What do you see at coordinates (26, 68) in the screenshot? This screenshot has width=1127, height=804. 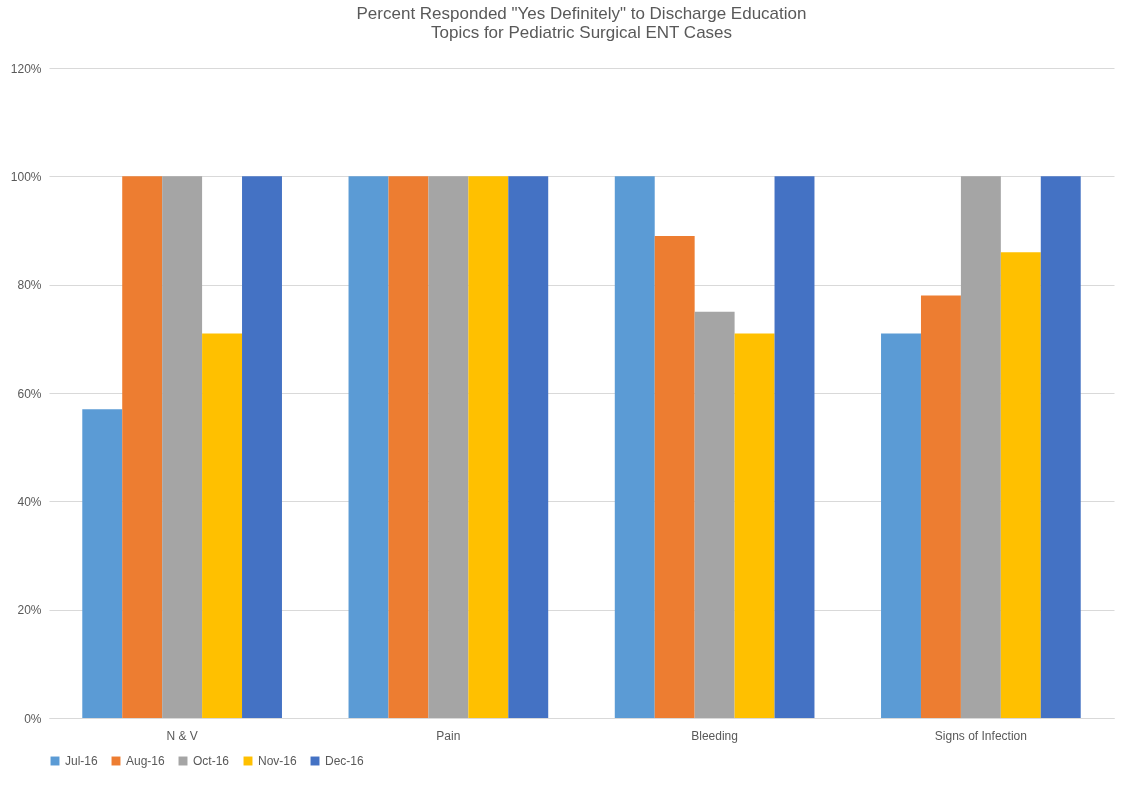 I see `y-tick-label: 120%` at bounding box center [26, 68].